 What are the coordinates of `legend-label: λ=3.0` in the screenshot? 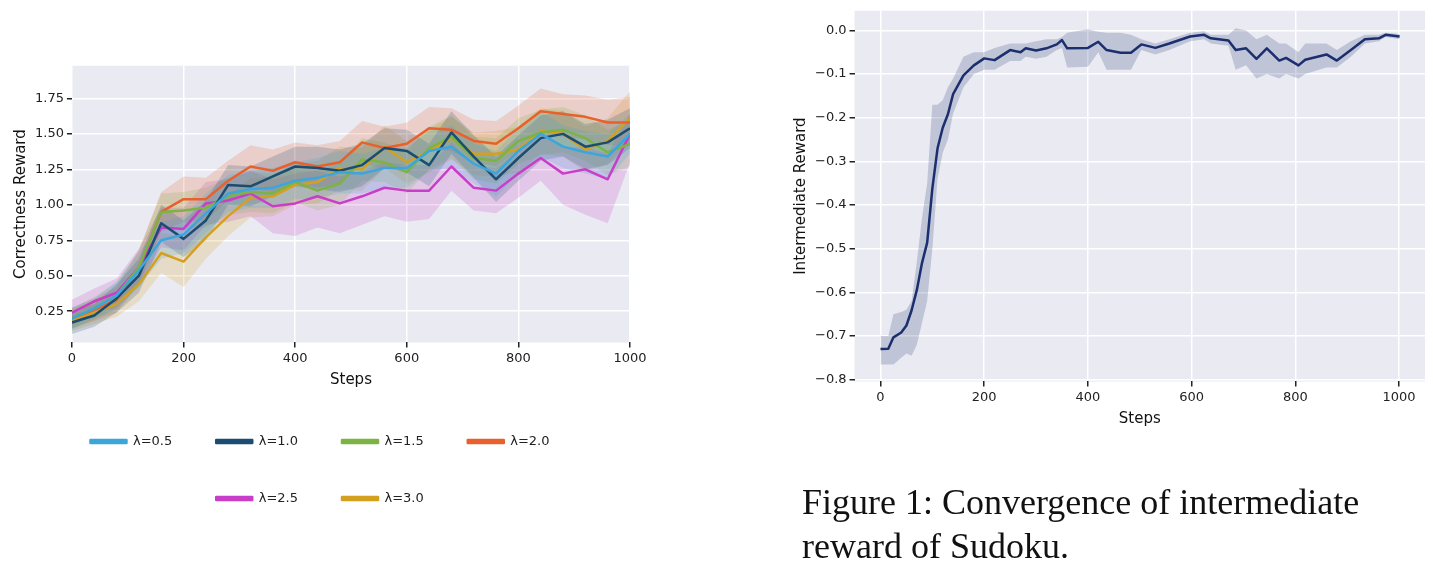 It's located at (404, 497).